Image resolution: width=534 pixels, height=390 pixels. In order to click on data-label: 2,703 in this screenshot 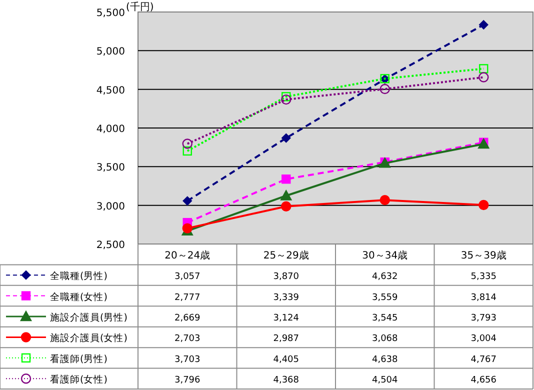, I will do `click(187, 339)`.